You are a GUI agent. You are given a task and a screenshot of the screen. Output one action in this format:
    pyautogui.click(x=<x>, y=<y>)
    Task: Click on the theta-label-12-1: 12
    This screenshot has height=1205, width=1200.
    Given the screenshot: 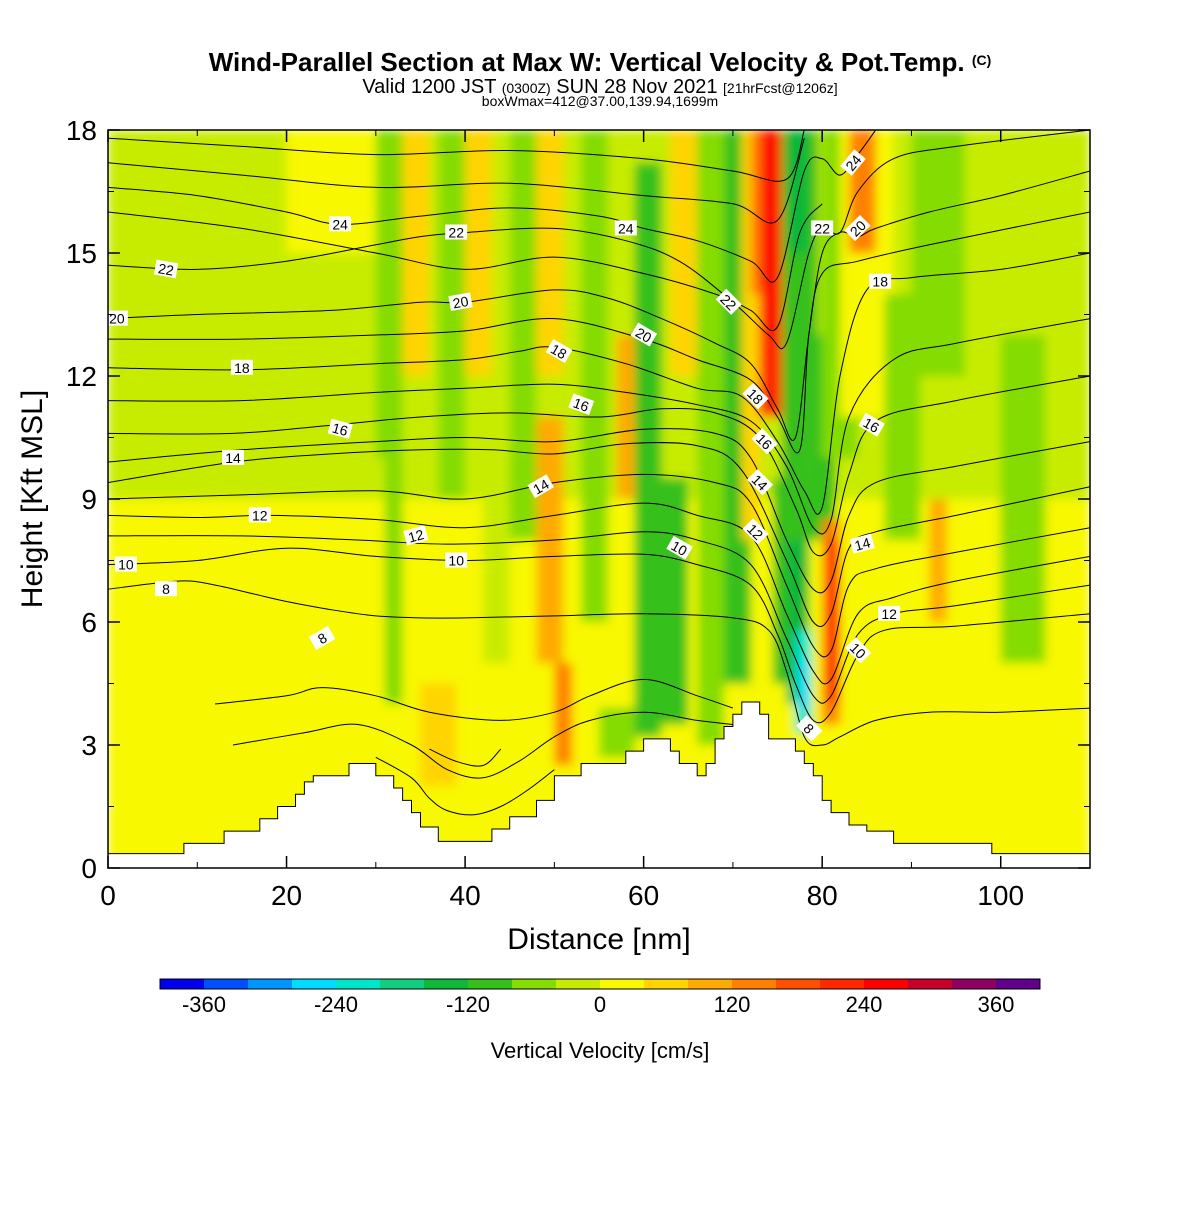 What is the action you would take?
    pyautogui.click(x=416, y=535)
    